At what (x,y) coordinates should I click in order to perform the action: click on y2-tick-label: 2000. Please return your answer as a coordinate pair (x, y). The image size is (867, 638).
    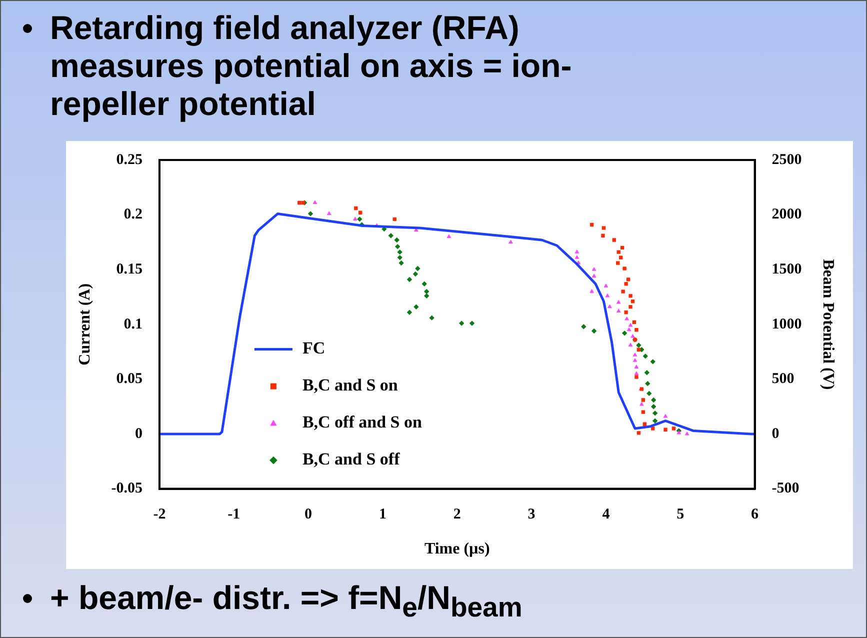
    Looking at the image, I should click on (787, 214).